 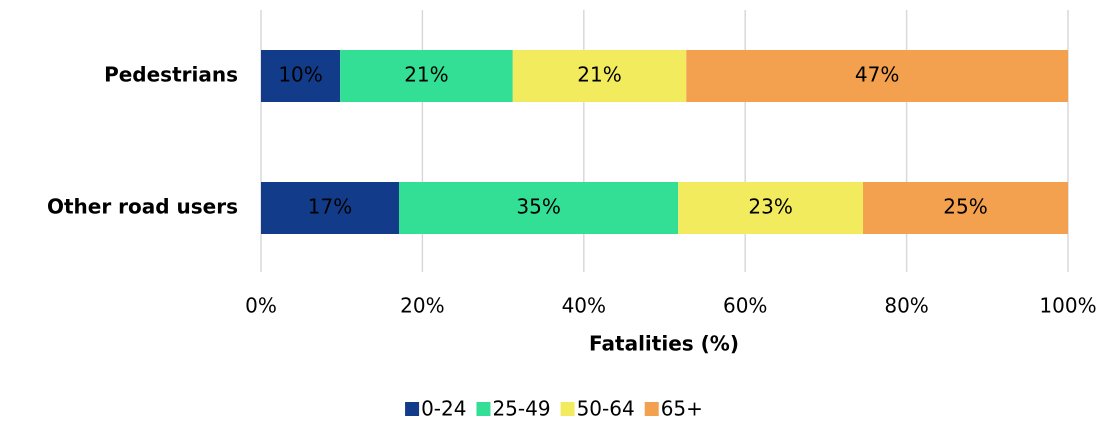 What do you see at coordinates (906, 306) in the screenshot?
I see `x-tick-label: 80%` at bounding box center [906, 306].